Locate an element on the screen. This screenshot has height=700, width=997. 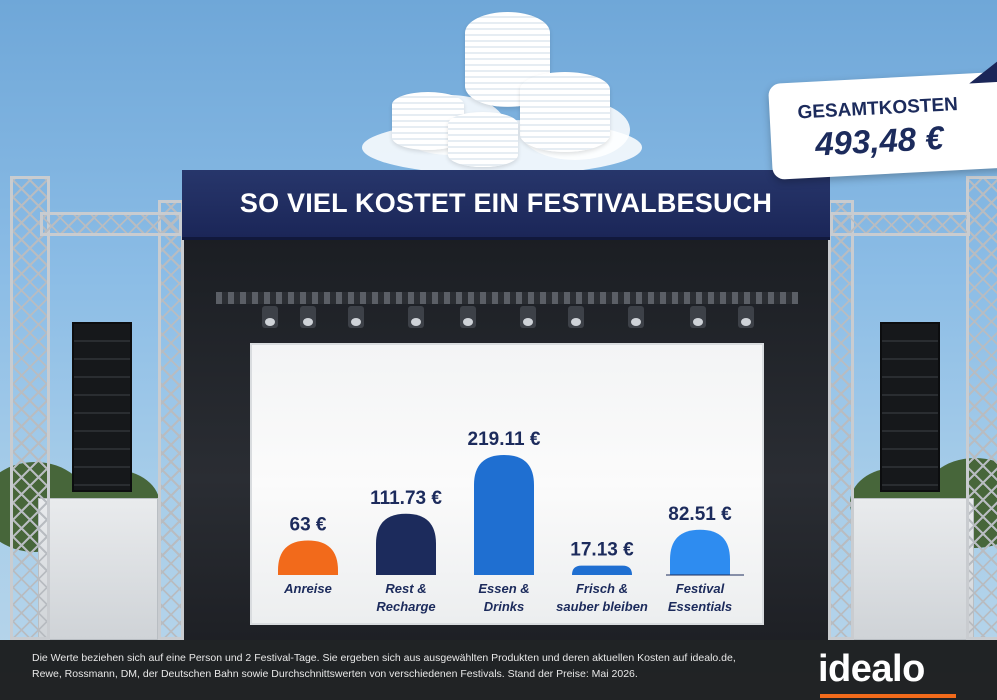
logo-underline is located at coordinates (888, 696).